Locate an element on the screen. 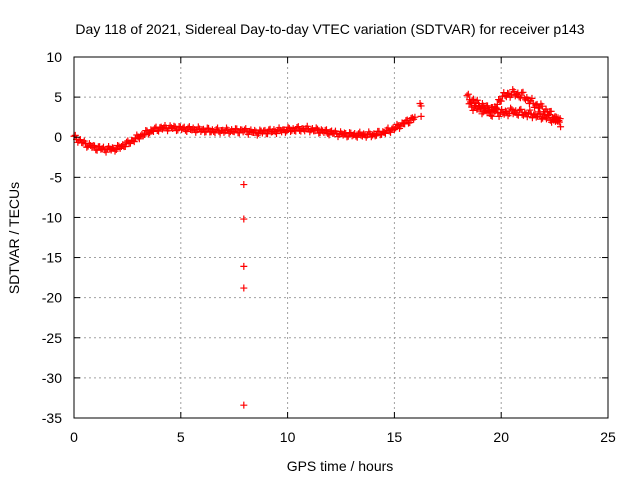 This screenshot has width=640, height=480. x-tick-label: 20 is located at coordinates (501, 437).